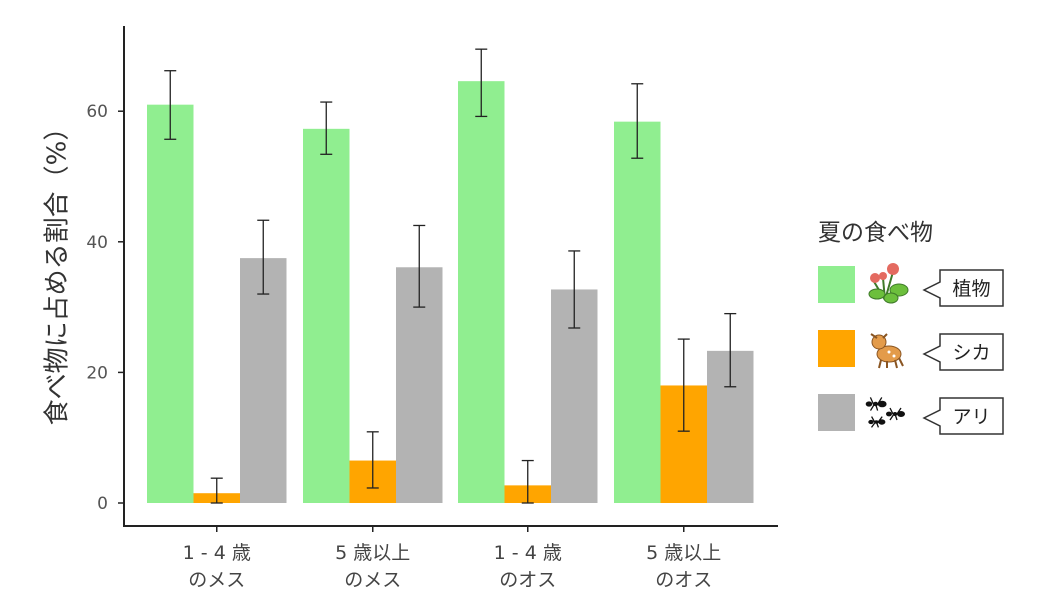 This screenshot has height=608, width=1044. I want to click on legend-title: 夏の食べ物, so click(875, 233).